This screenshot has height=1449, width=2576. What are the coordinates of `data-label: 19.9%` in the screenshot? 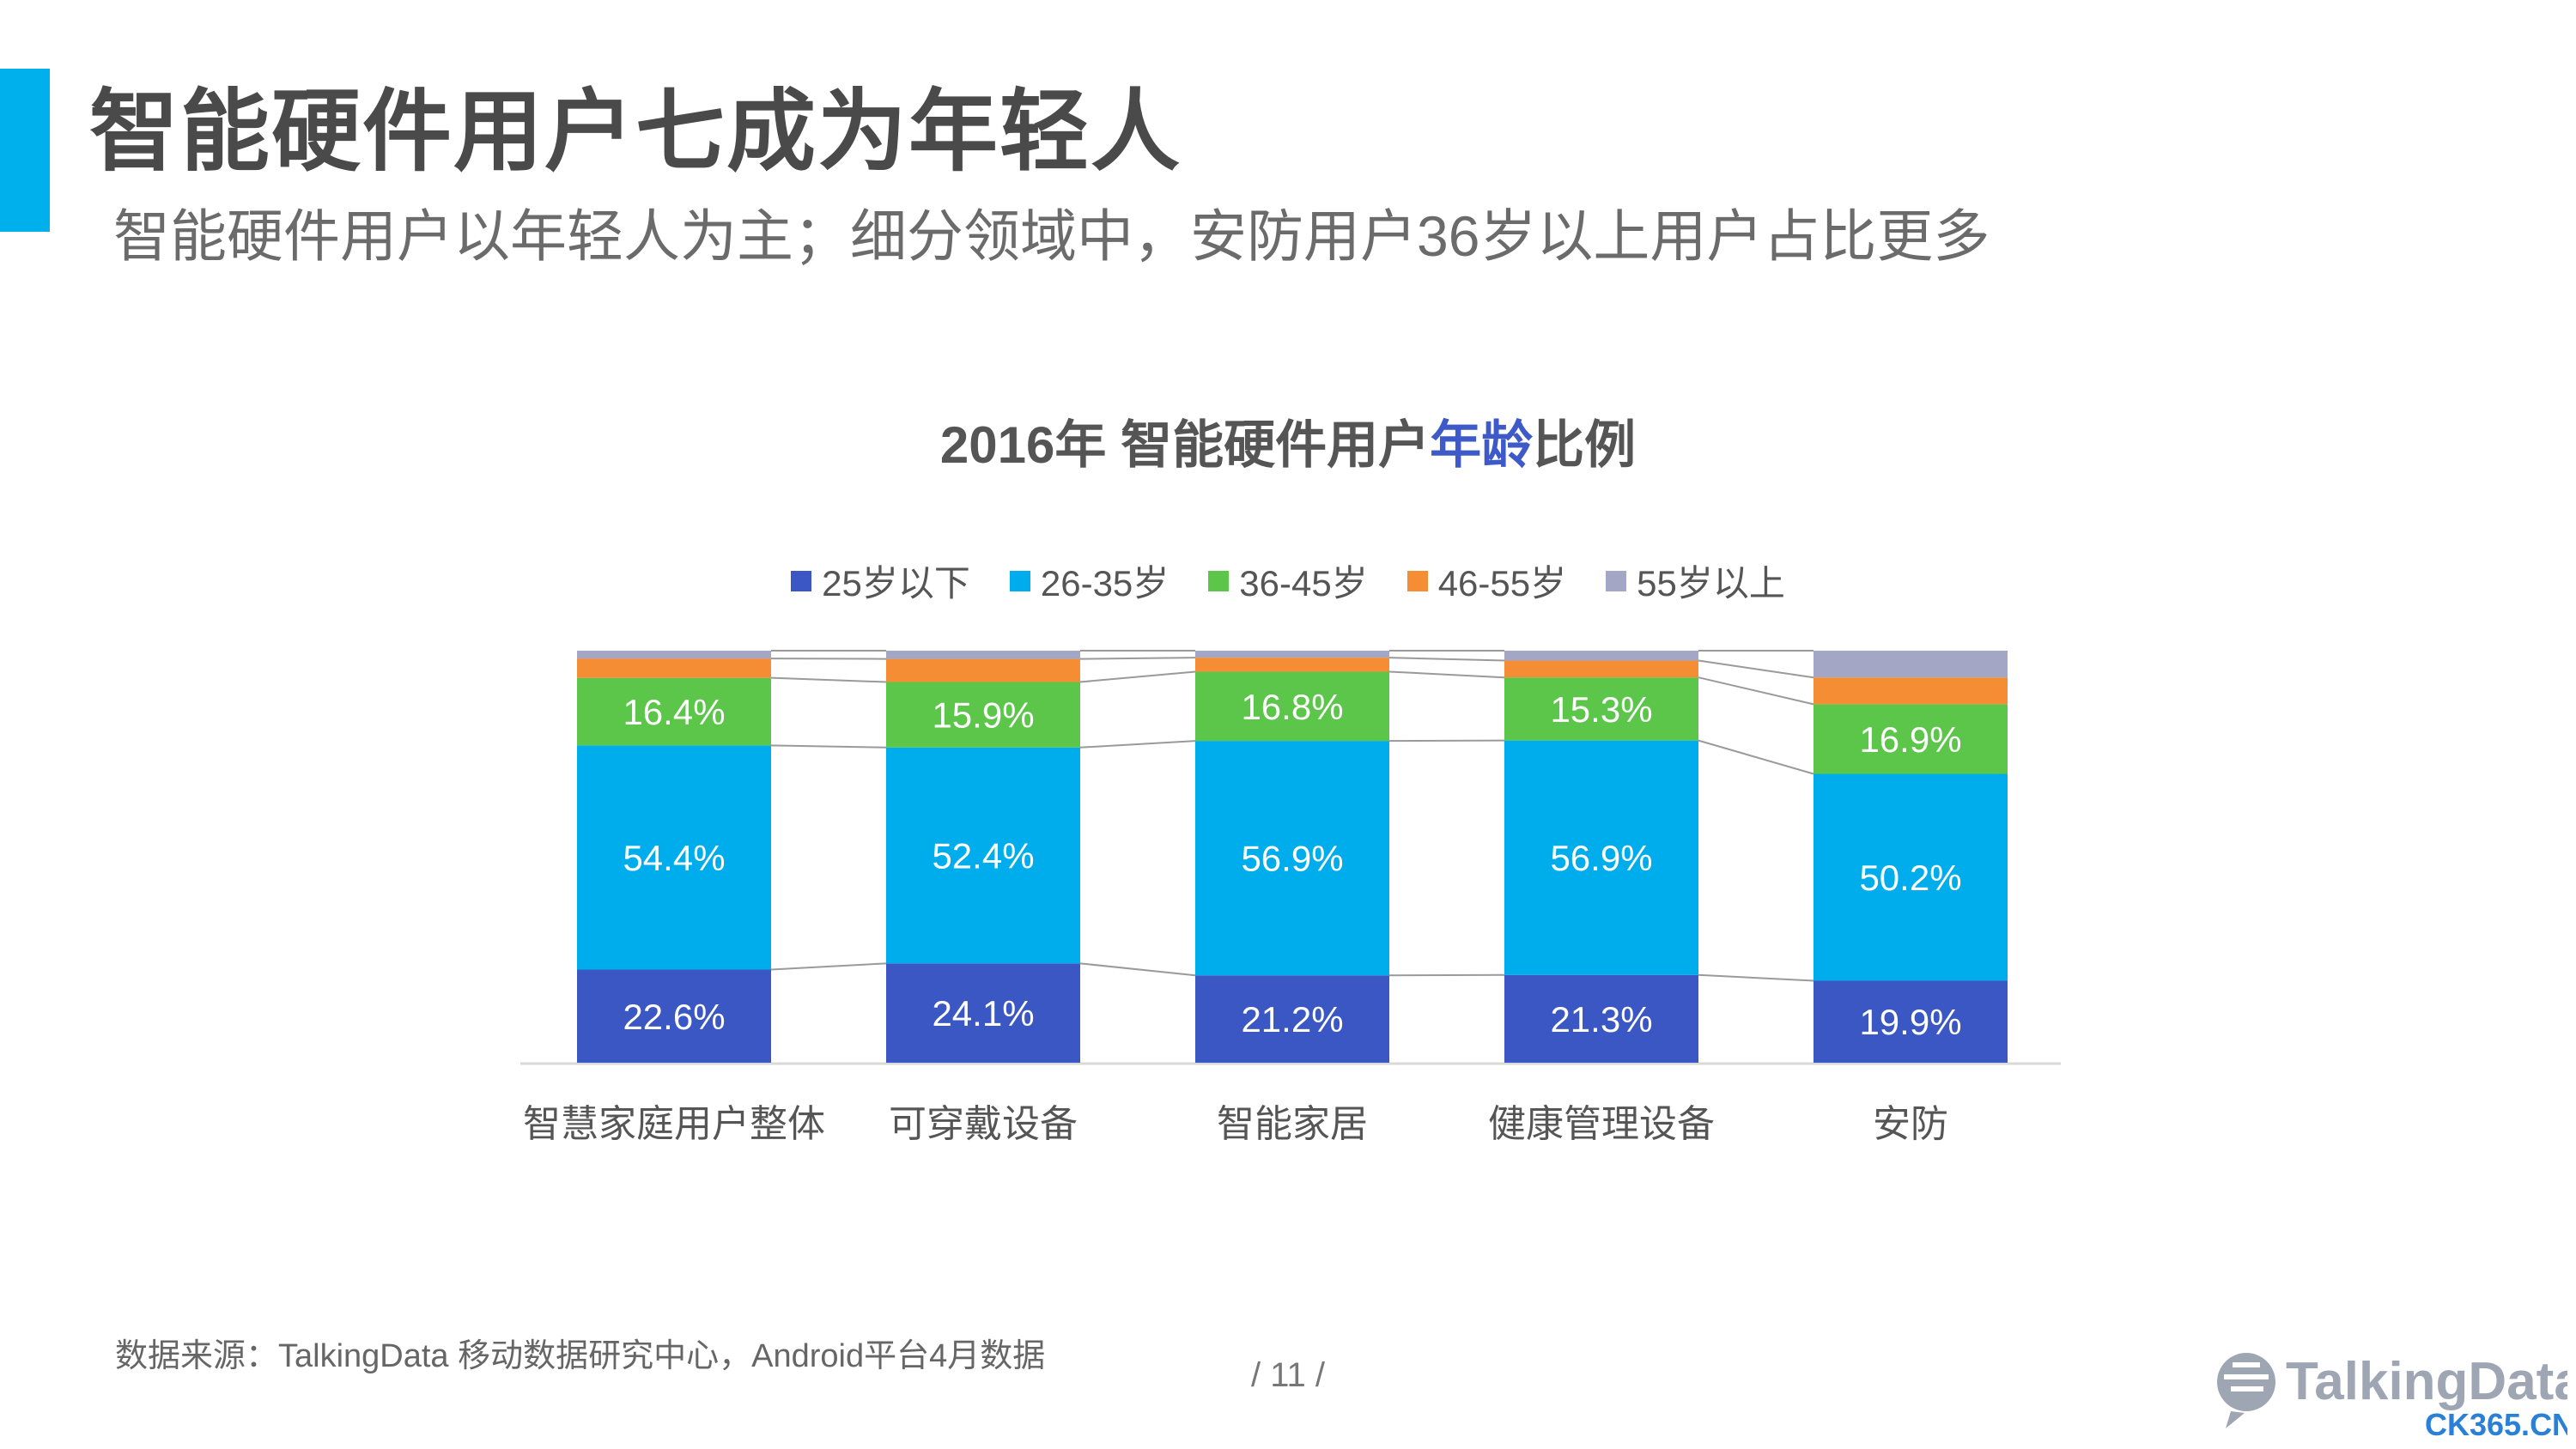 It's located at (1910, 1022).